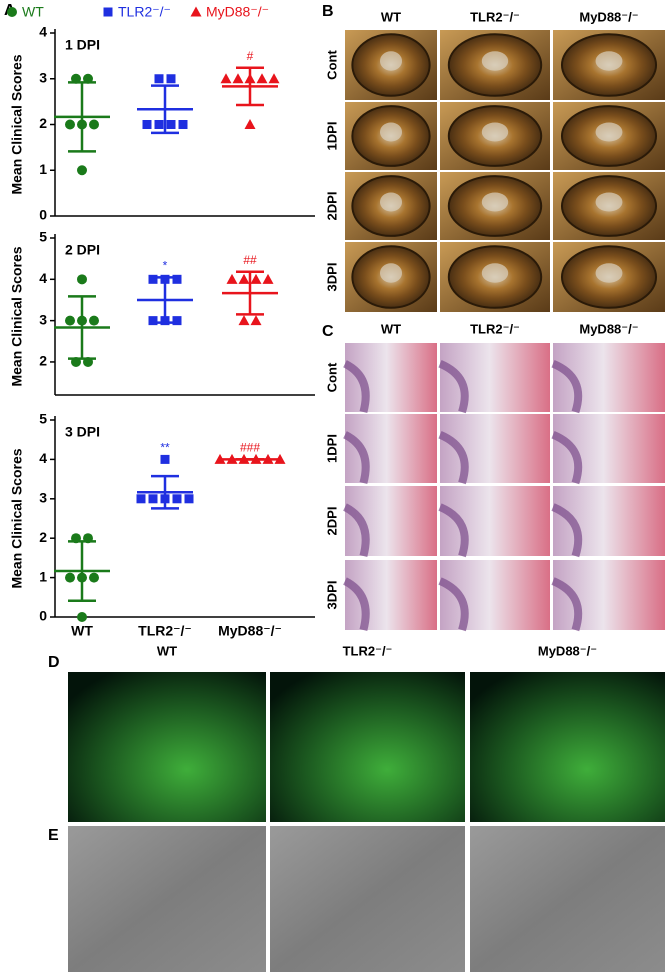 The width and height of the screenshot is (669, 976). I want to click on x-tick-label: WT, so click(82, 631).